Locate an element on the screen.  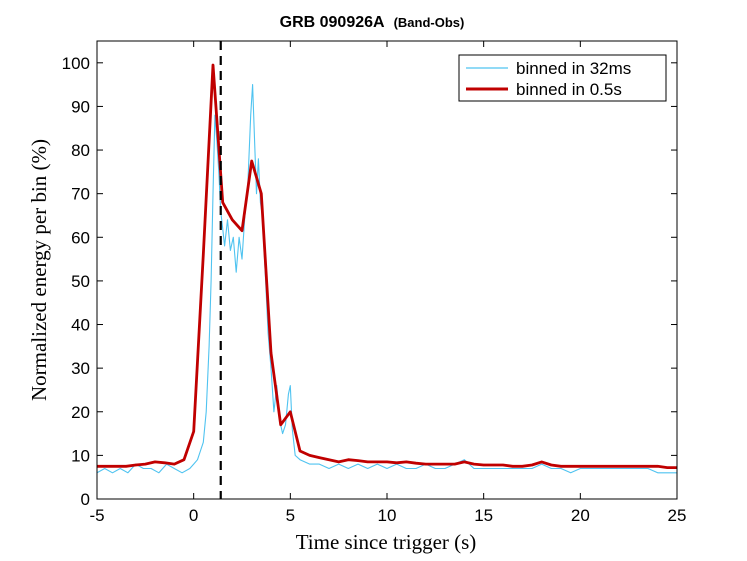
x-tick-label: 20 is located at coordinates (580, 515).